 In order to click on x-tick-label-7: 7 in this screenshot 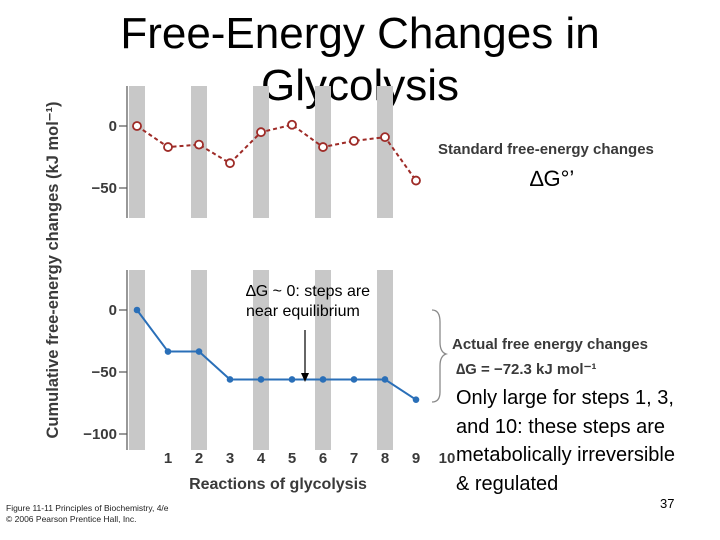, I will do `click(354, 458)`.